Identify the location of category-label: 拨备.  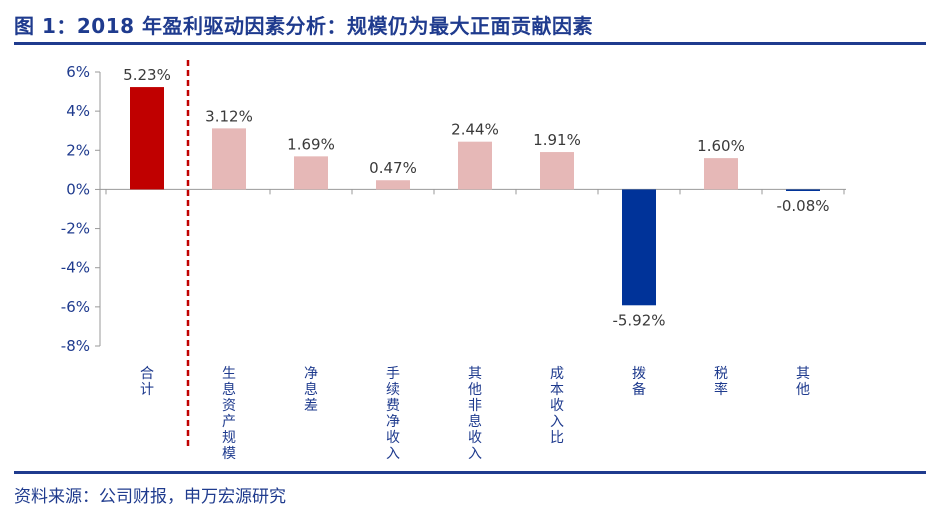
(639, 382).